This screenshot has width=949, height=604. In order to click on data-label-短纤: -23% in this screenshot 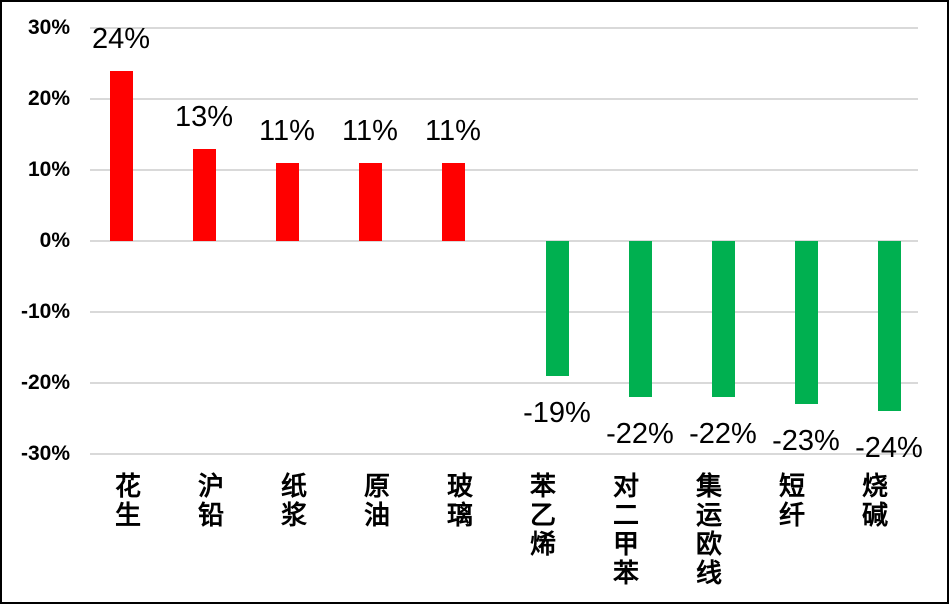, I will do `click(806, 441)`.